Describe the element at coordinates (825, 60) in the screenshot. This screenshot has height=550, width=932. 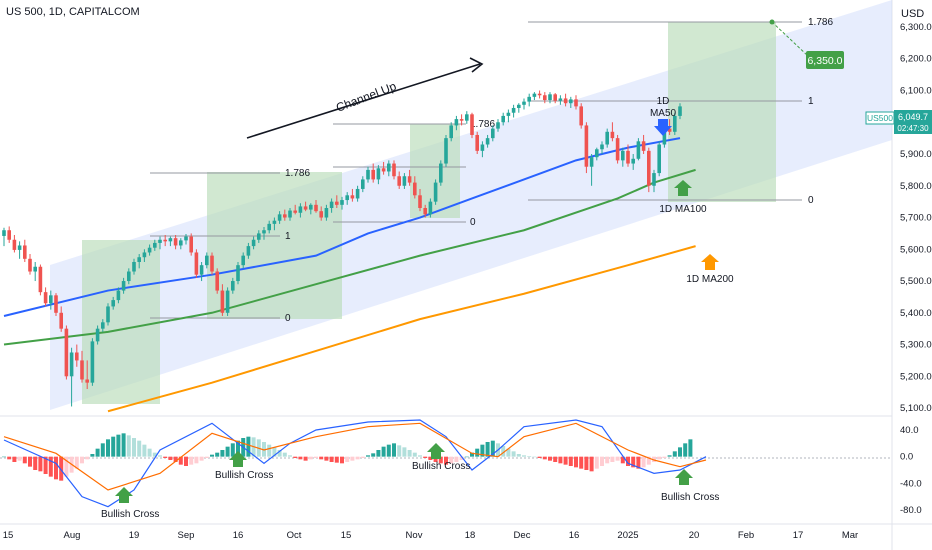
I see `target-badge` at that location.